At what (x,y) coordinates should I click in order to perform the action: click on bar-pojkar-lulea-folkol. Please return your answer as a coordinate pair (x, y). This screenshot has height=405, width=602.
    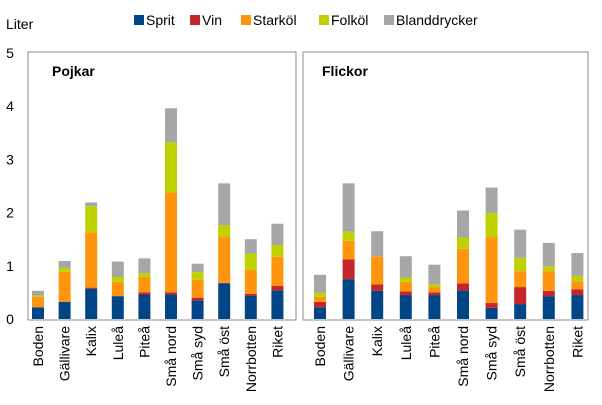
    Looking at the image, I should click on (117, 279).